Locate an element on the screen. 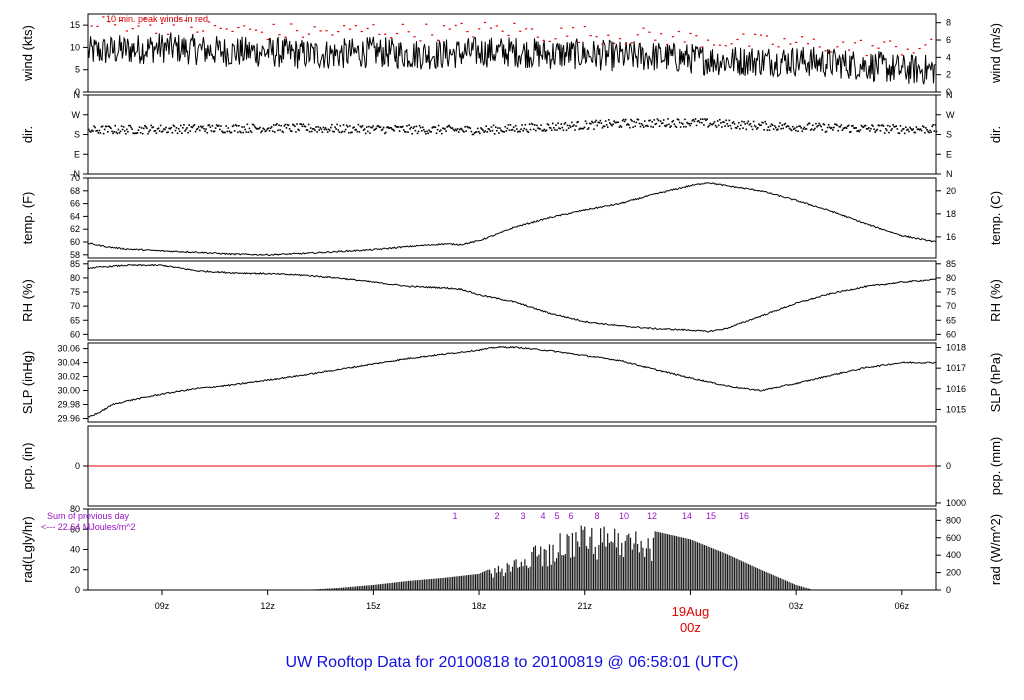 This screenshot has width=1024, height=700. pcp-left-axis-label: pcp. (in) is located at coordinates (27, 466).